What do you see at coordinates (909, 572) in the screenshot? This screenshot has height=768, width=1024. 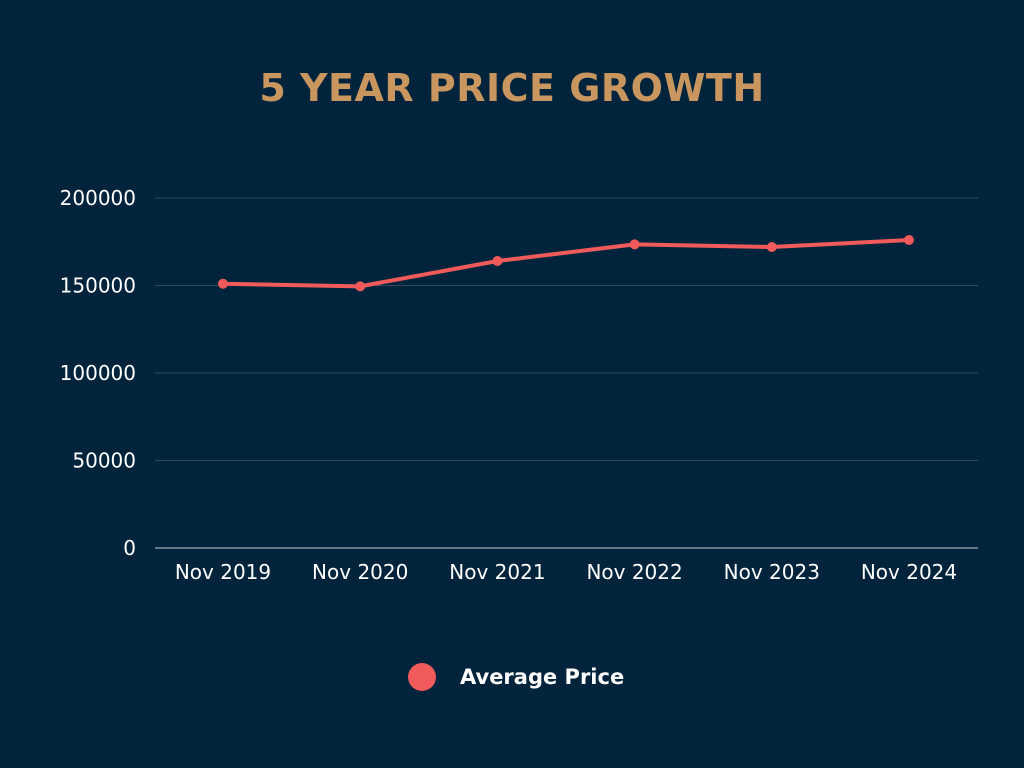 I see `x-tick-label: Nov 2024` at bounding box center [909, 572].